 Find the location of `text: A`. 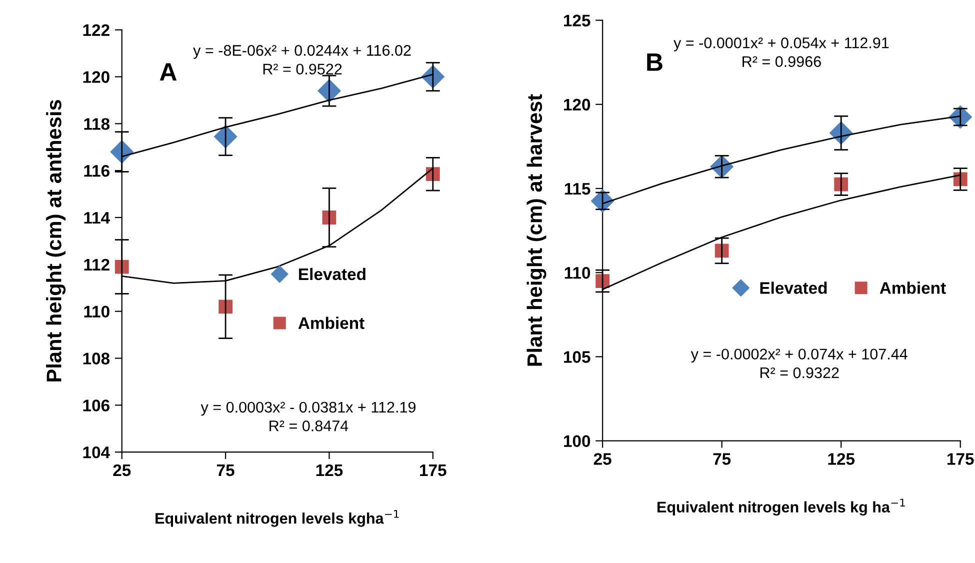

text: A is located at coordinates (168, 72).